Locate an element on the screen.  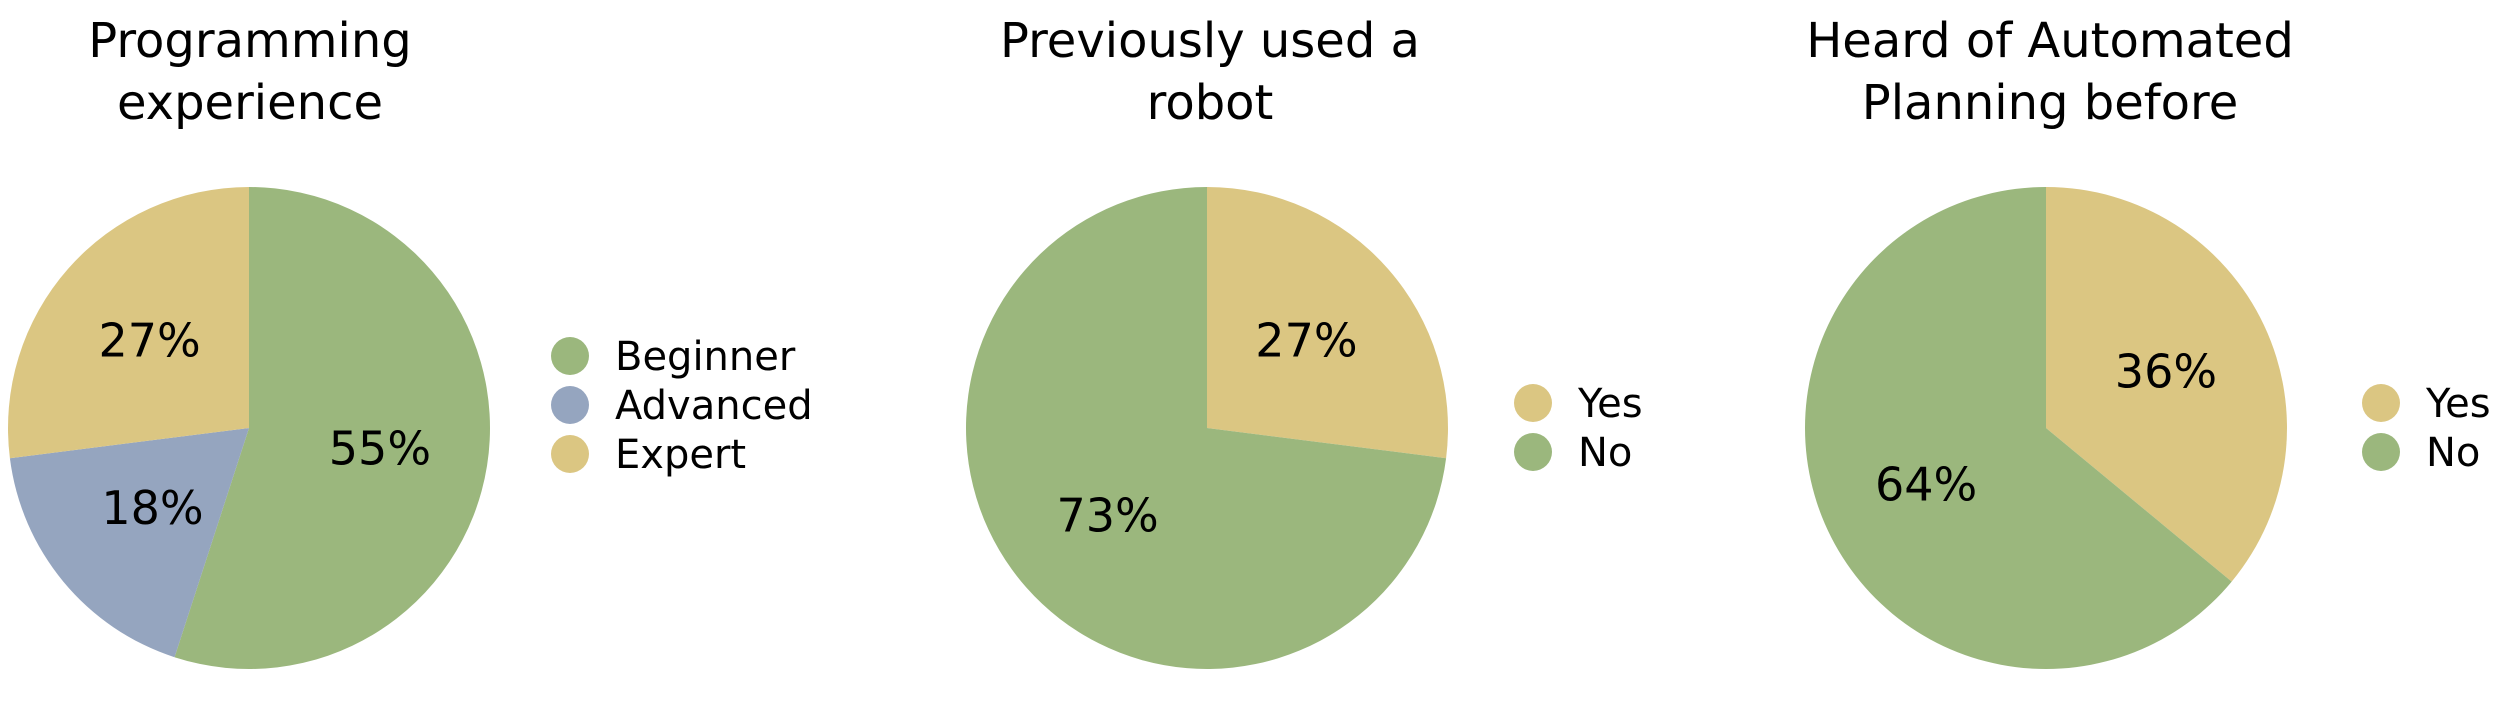
chart-3-slice-no is located at coordinates (2018, 428).